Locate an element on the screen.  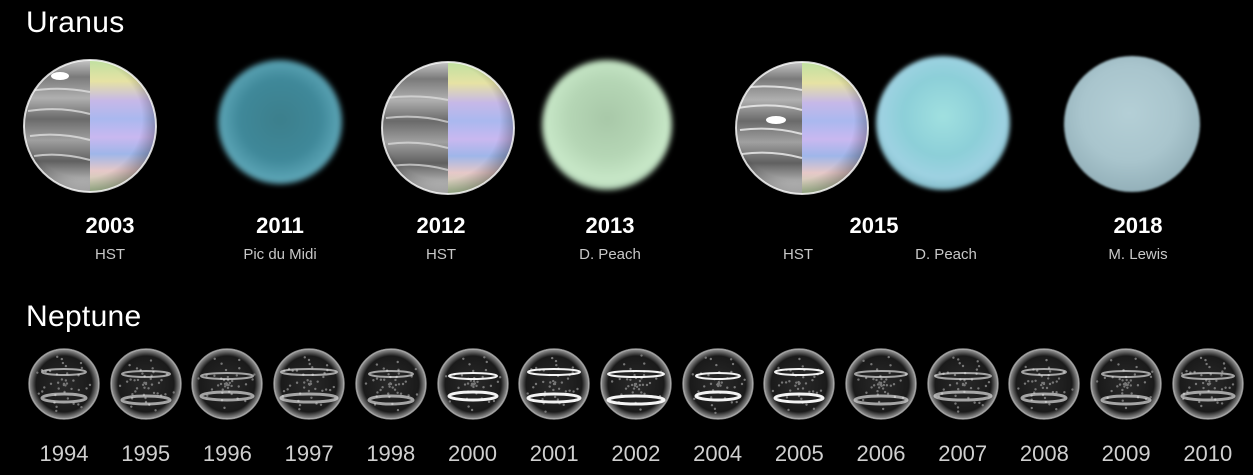
uranus-year-2018: 2018 is located at coordinates (1138, 225).